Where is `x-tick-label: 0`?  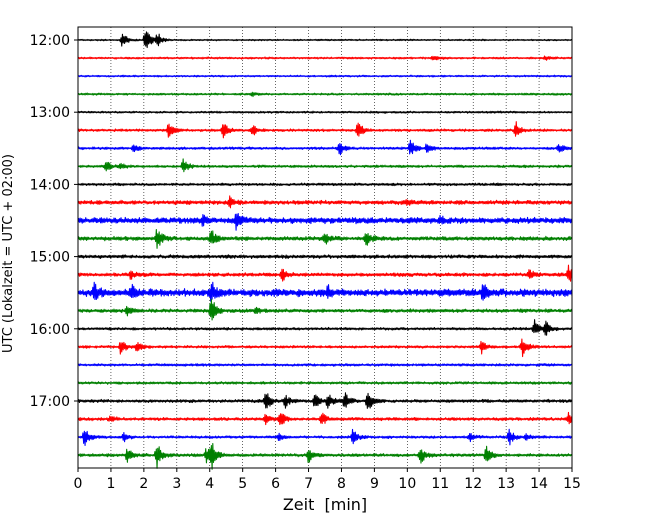
x-tick-label: 0 is located at coordinates (78, 484).